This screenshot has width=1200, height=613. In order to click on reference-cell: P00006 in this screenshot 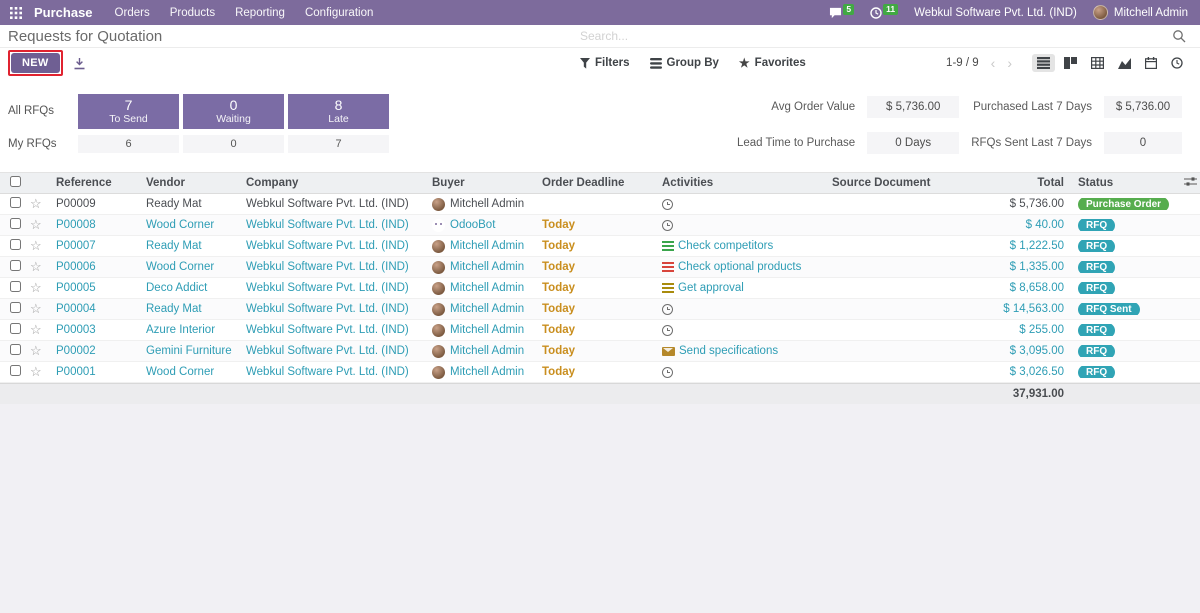, I will do `click(76, 267)`.